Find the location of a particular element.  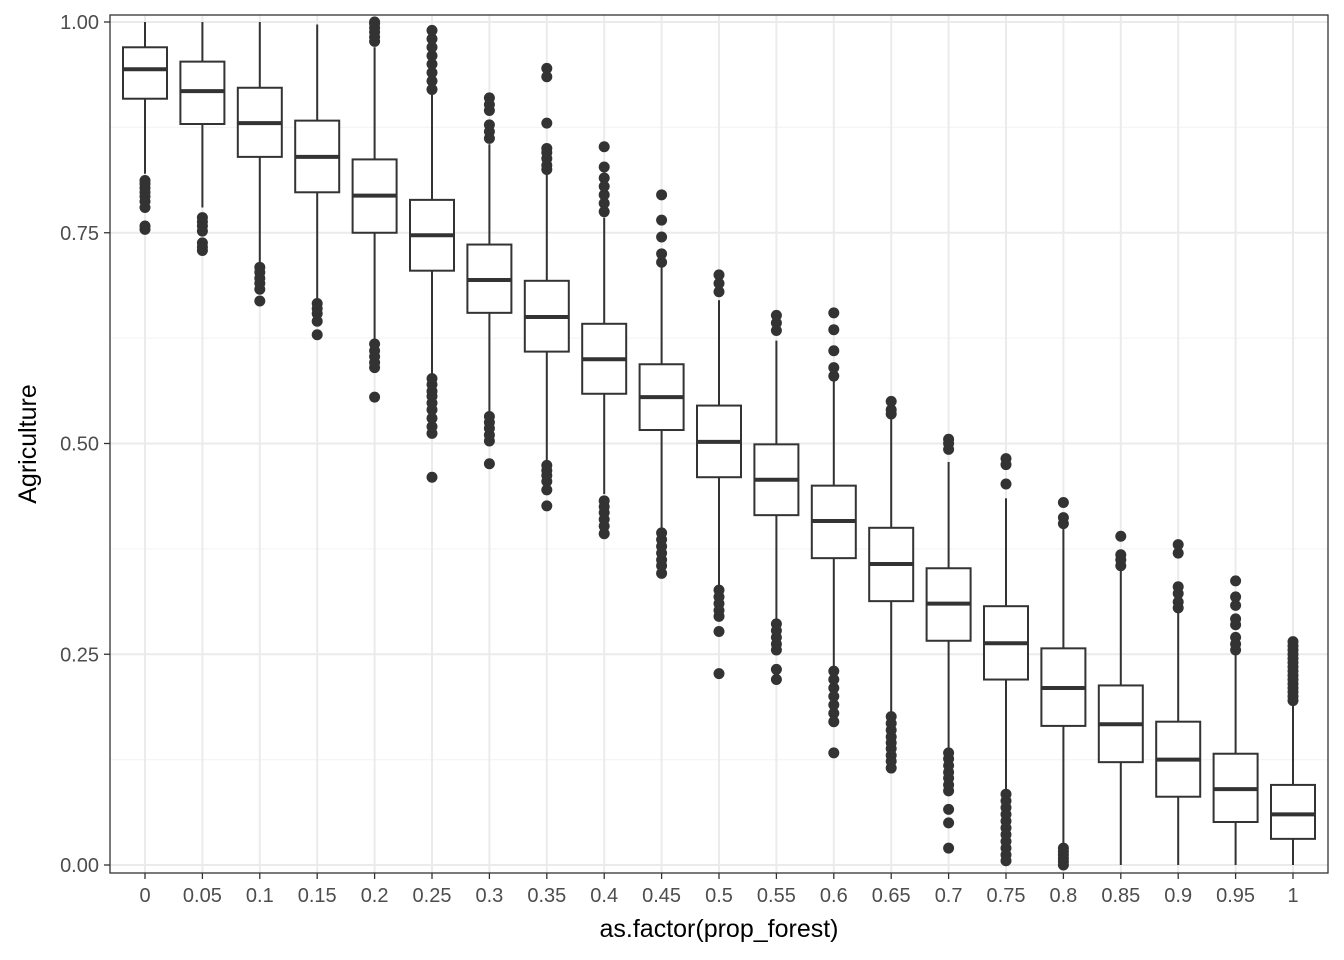

box-0.15 is located at coordinates (317, 182).